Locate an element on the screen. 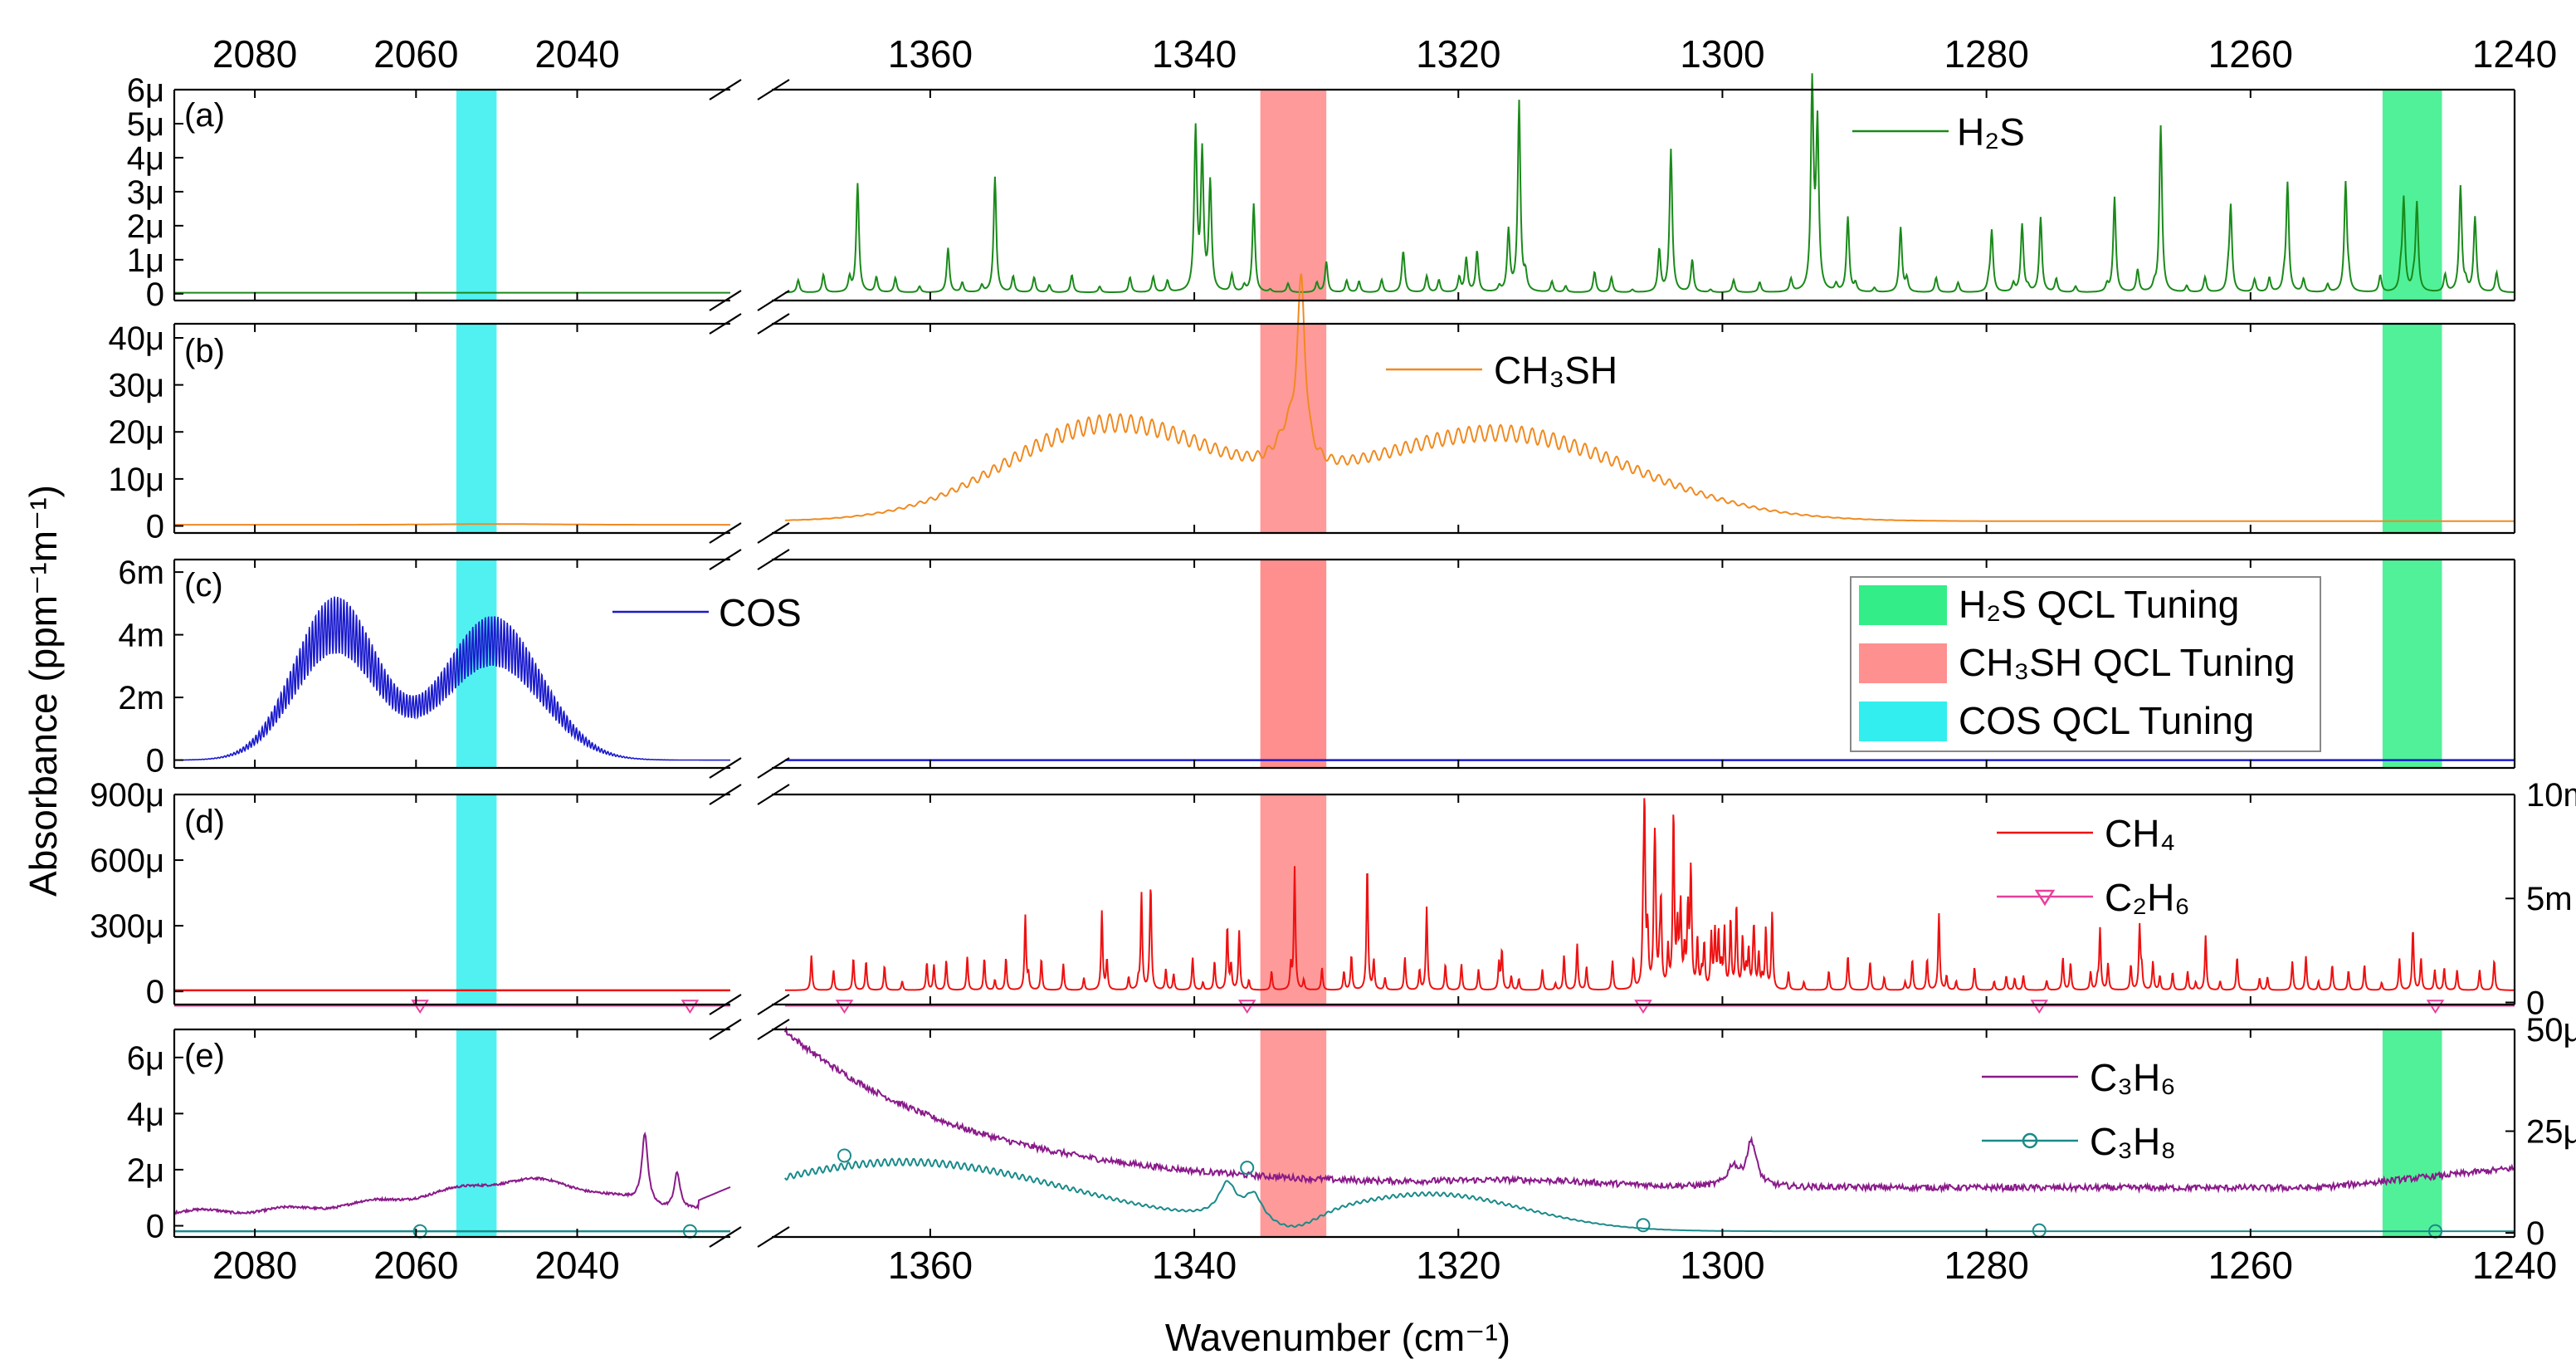  panel-label-a: (a) is located at coordinates (205, 115).